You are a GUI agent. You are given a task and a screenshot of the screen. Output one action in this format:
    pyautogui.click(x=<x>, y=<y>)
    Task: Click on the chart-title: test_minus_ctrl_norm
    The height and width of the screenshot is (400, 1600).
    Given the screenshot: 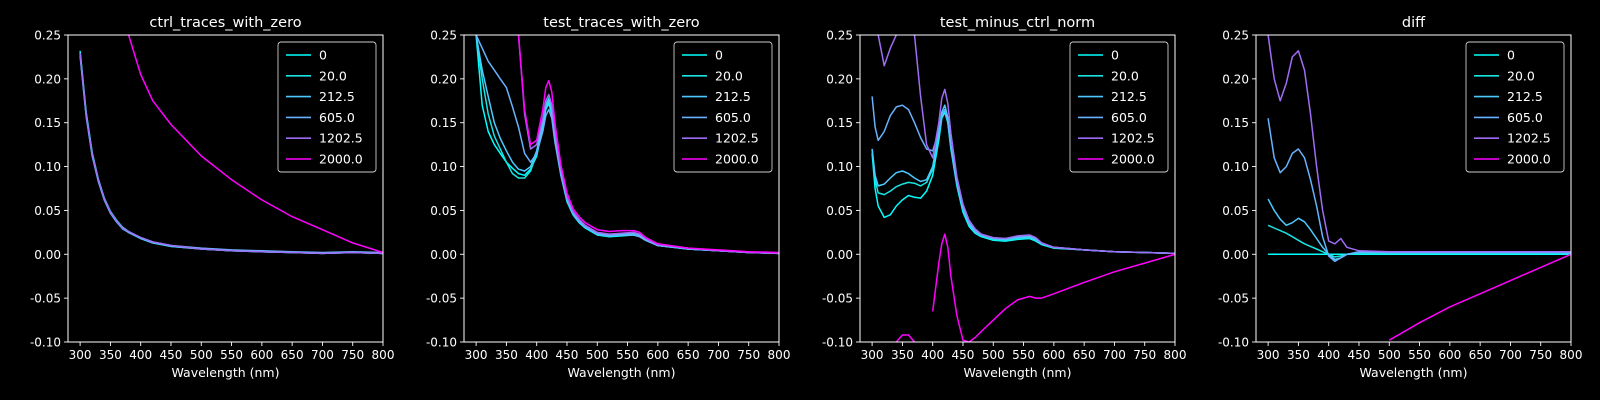 What is the action you would take?
    pyautogui.click(x=1017, y=23)
    